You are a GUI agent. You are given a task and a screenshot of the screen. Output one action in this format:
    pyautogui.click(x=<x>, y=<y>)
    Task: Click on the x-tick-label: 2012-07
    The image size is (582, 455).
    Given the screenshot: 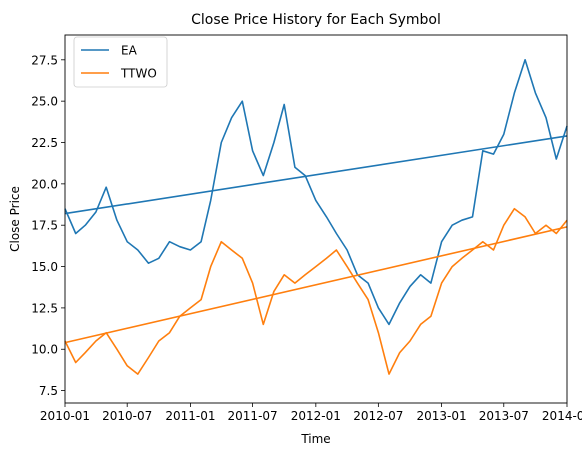 What is the action you would take?
    pyautogui.click(x=378, y=416)
    